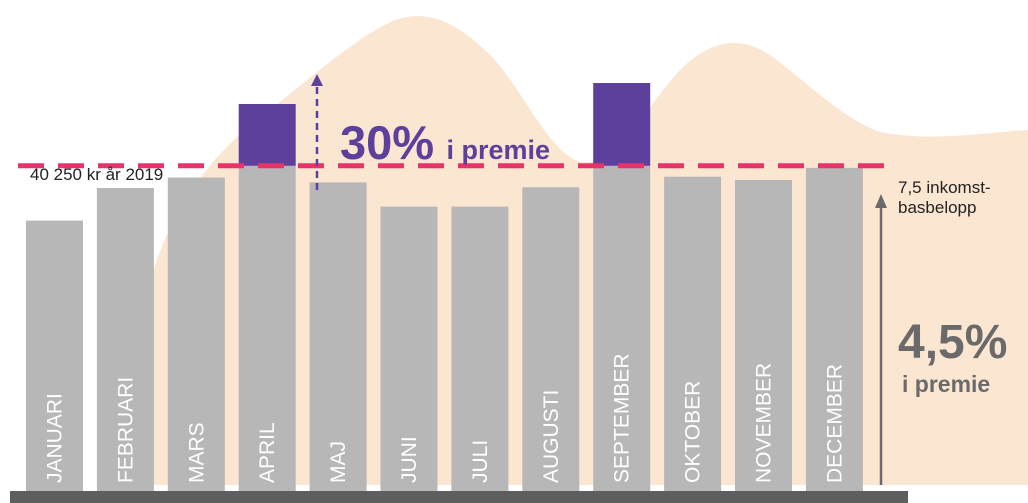 This screenshot has width=1028, height=503. Describe the element at coordinates (946, 384) in the screenshot. I see `premium-below-text: i premie` at that location.